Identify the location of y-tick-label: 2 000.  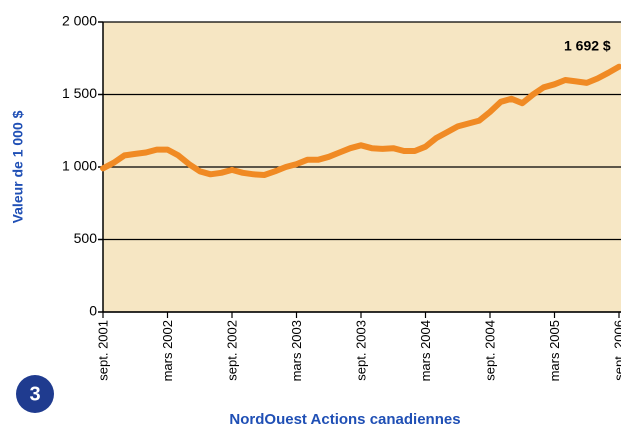
(79, 21).